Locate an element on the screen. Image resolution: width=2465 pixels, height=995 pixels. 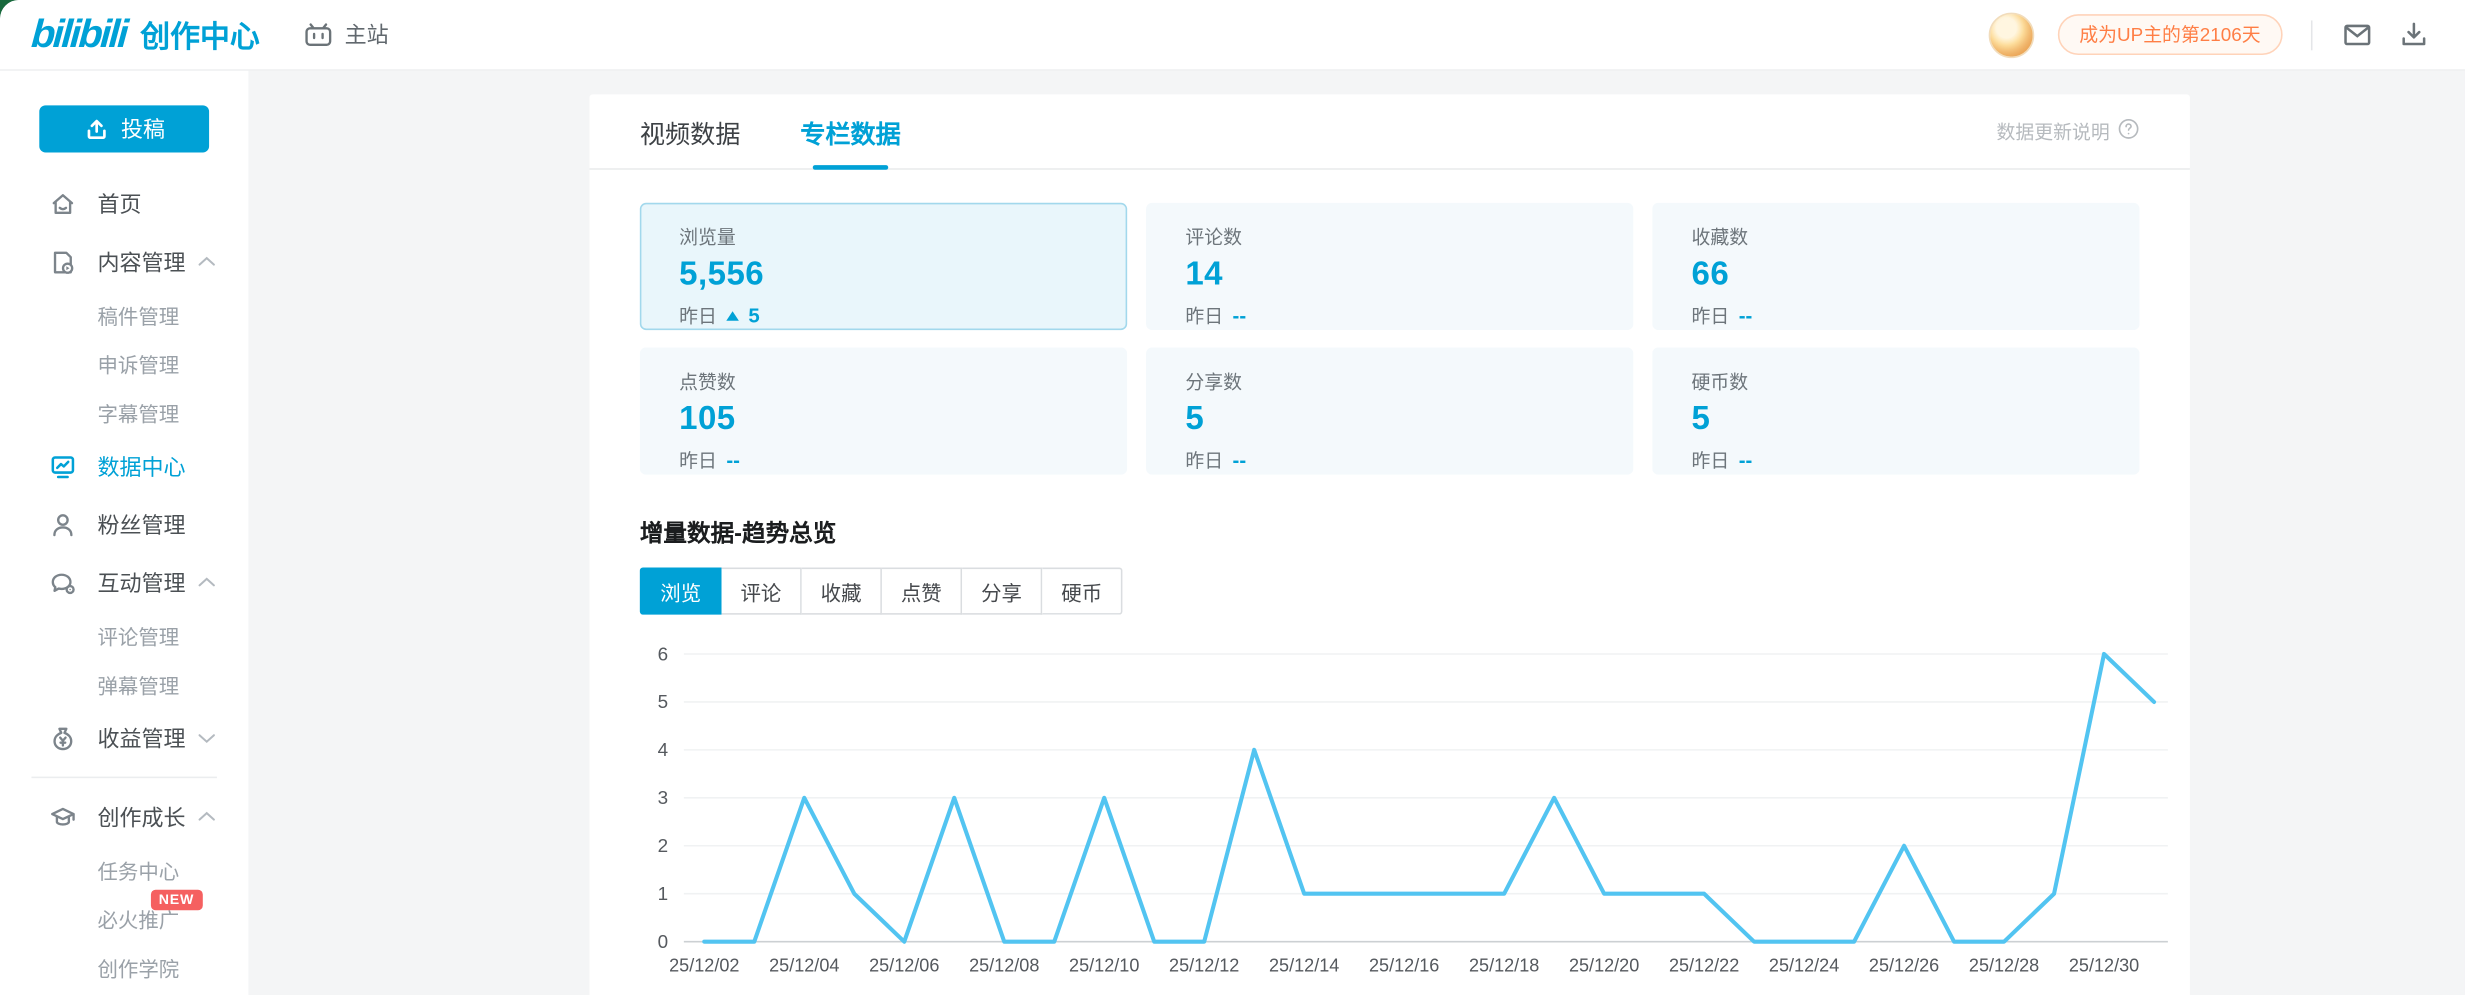
x-axis-label: 25/12/16 is located at coordinates (1404, 966).